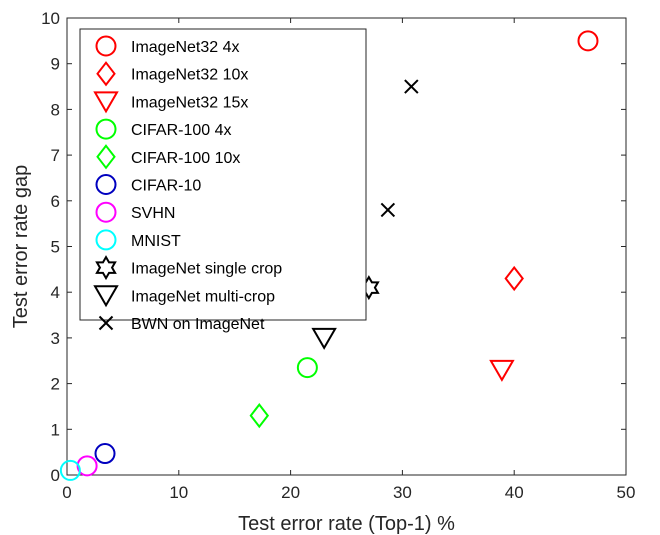 Image resolution: width=660 pixels, height=535 pixels. Describe the element at coordinates (346, 524) in the screenshot. I see `x-axis-label: Test error rate (Top-1) %` at that location.